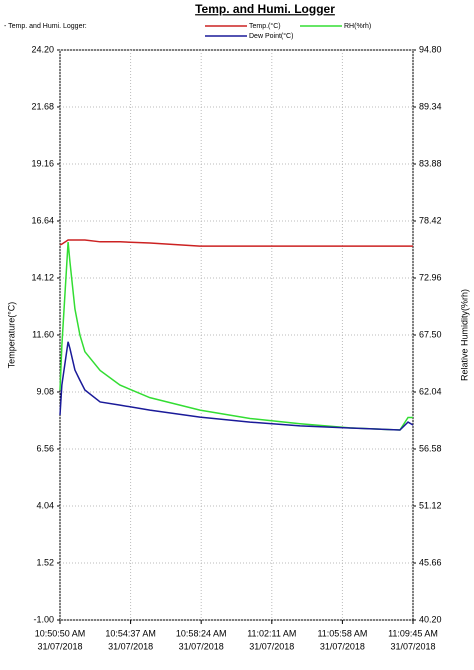  I want to click on y-tick-label: 21.68, so click(42, 106).